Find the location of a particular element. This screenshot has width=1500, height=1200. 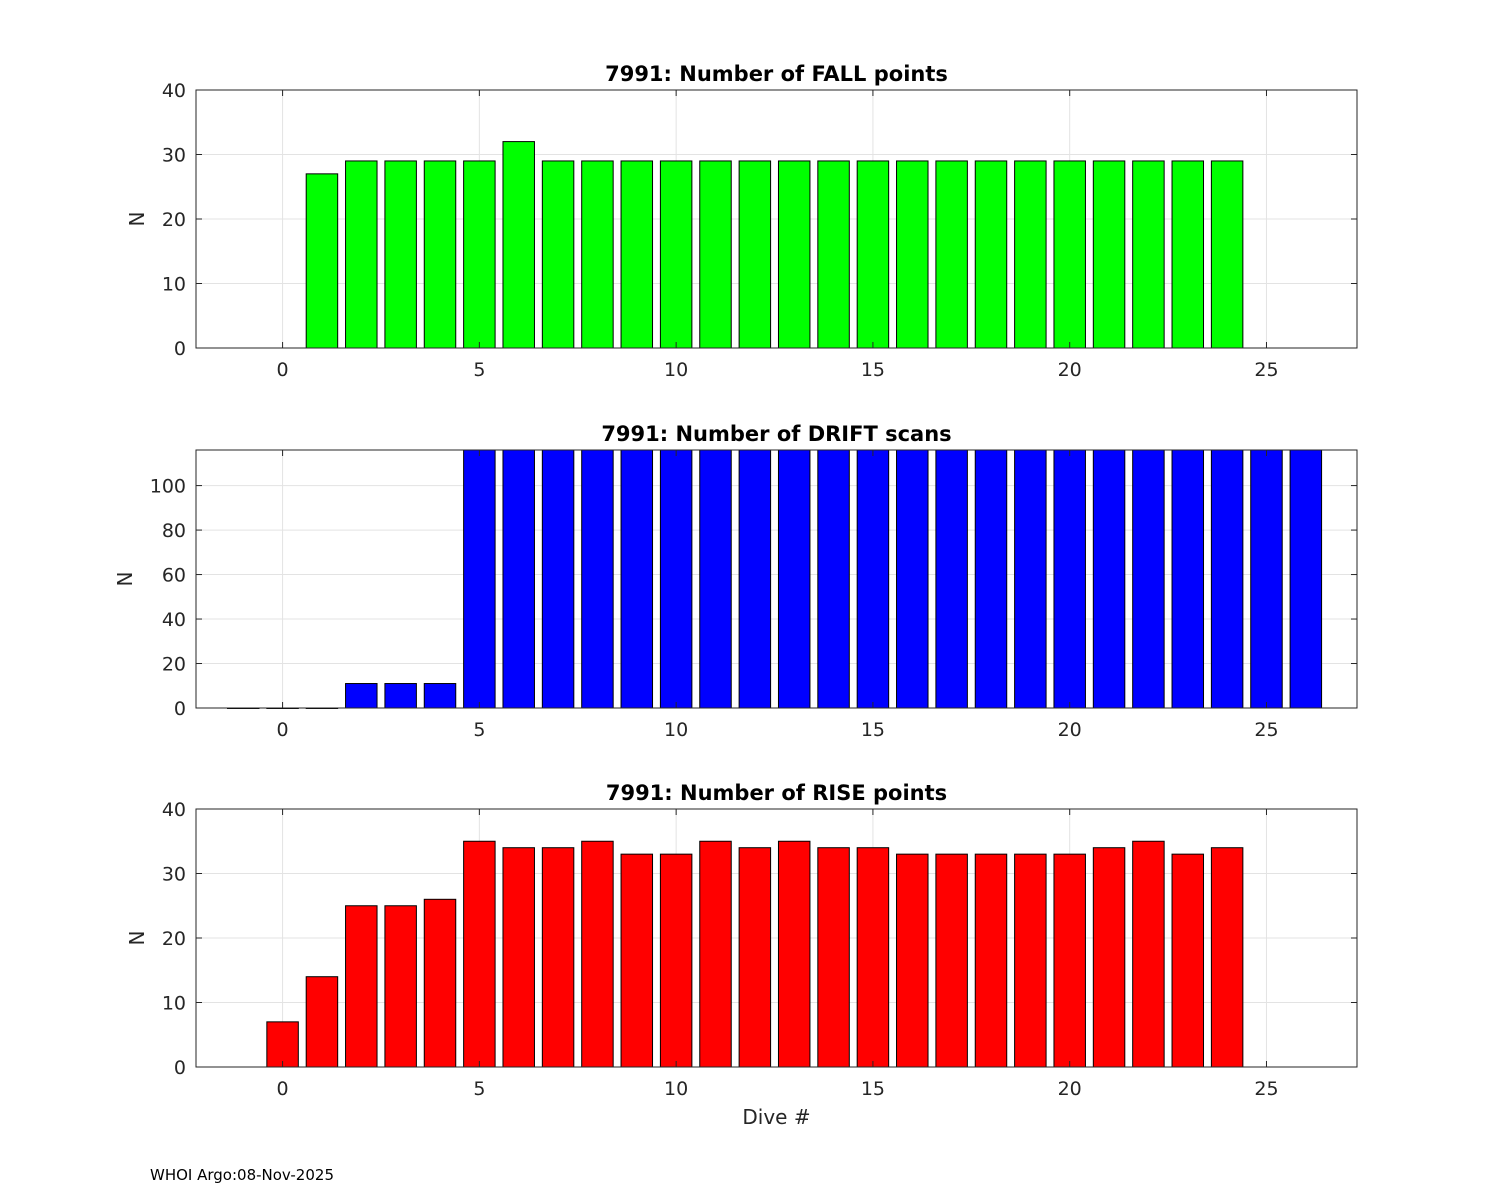

y-tick-label: 60 is located at coordinates (174, 576).